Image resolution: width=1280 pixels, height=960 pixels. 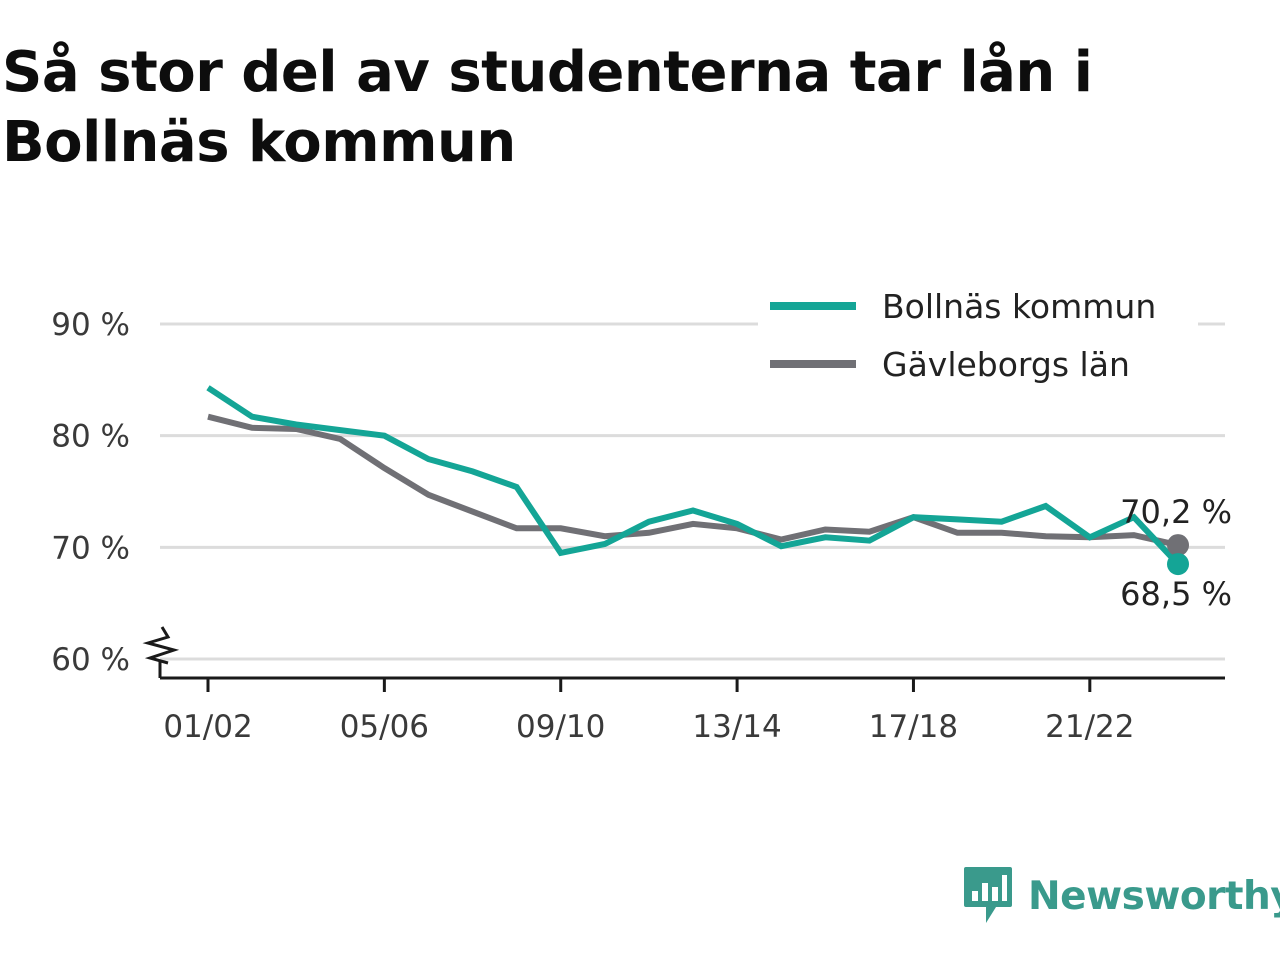 I want to click on x-tick-label: 09/10, so click(x=560, y=727).